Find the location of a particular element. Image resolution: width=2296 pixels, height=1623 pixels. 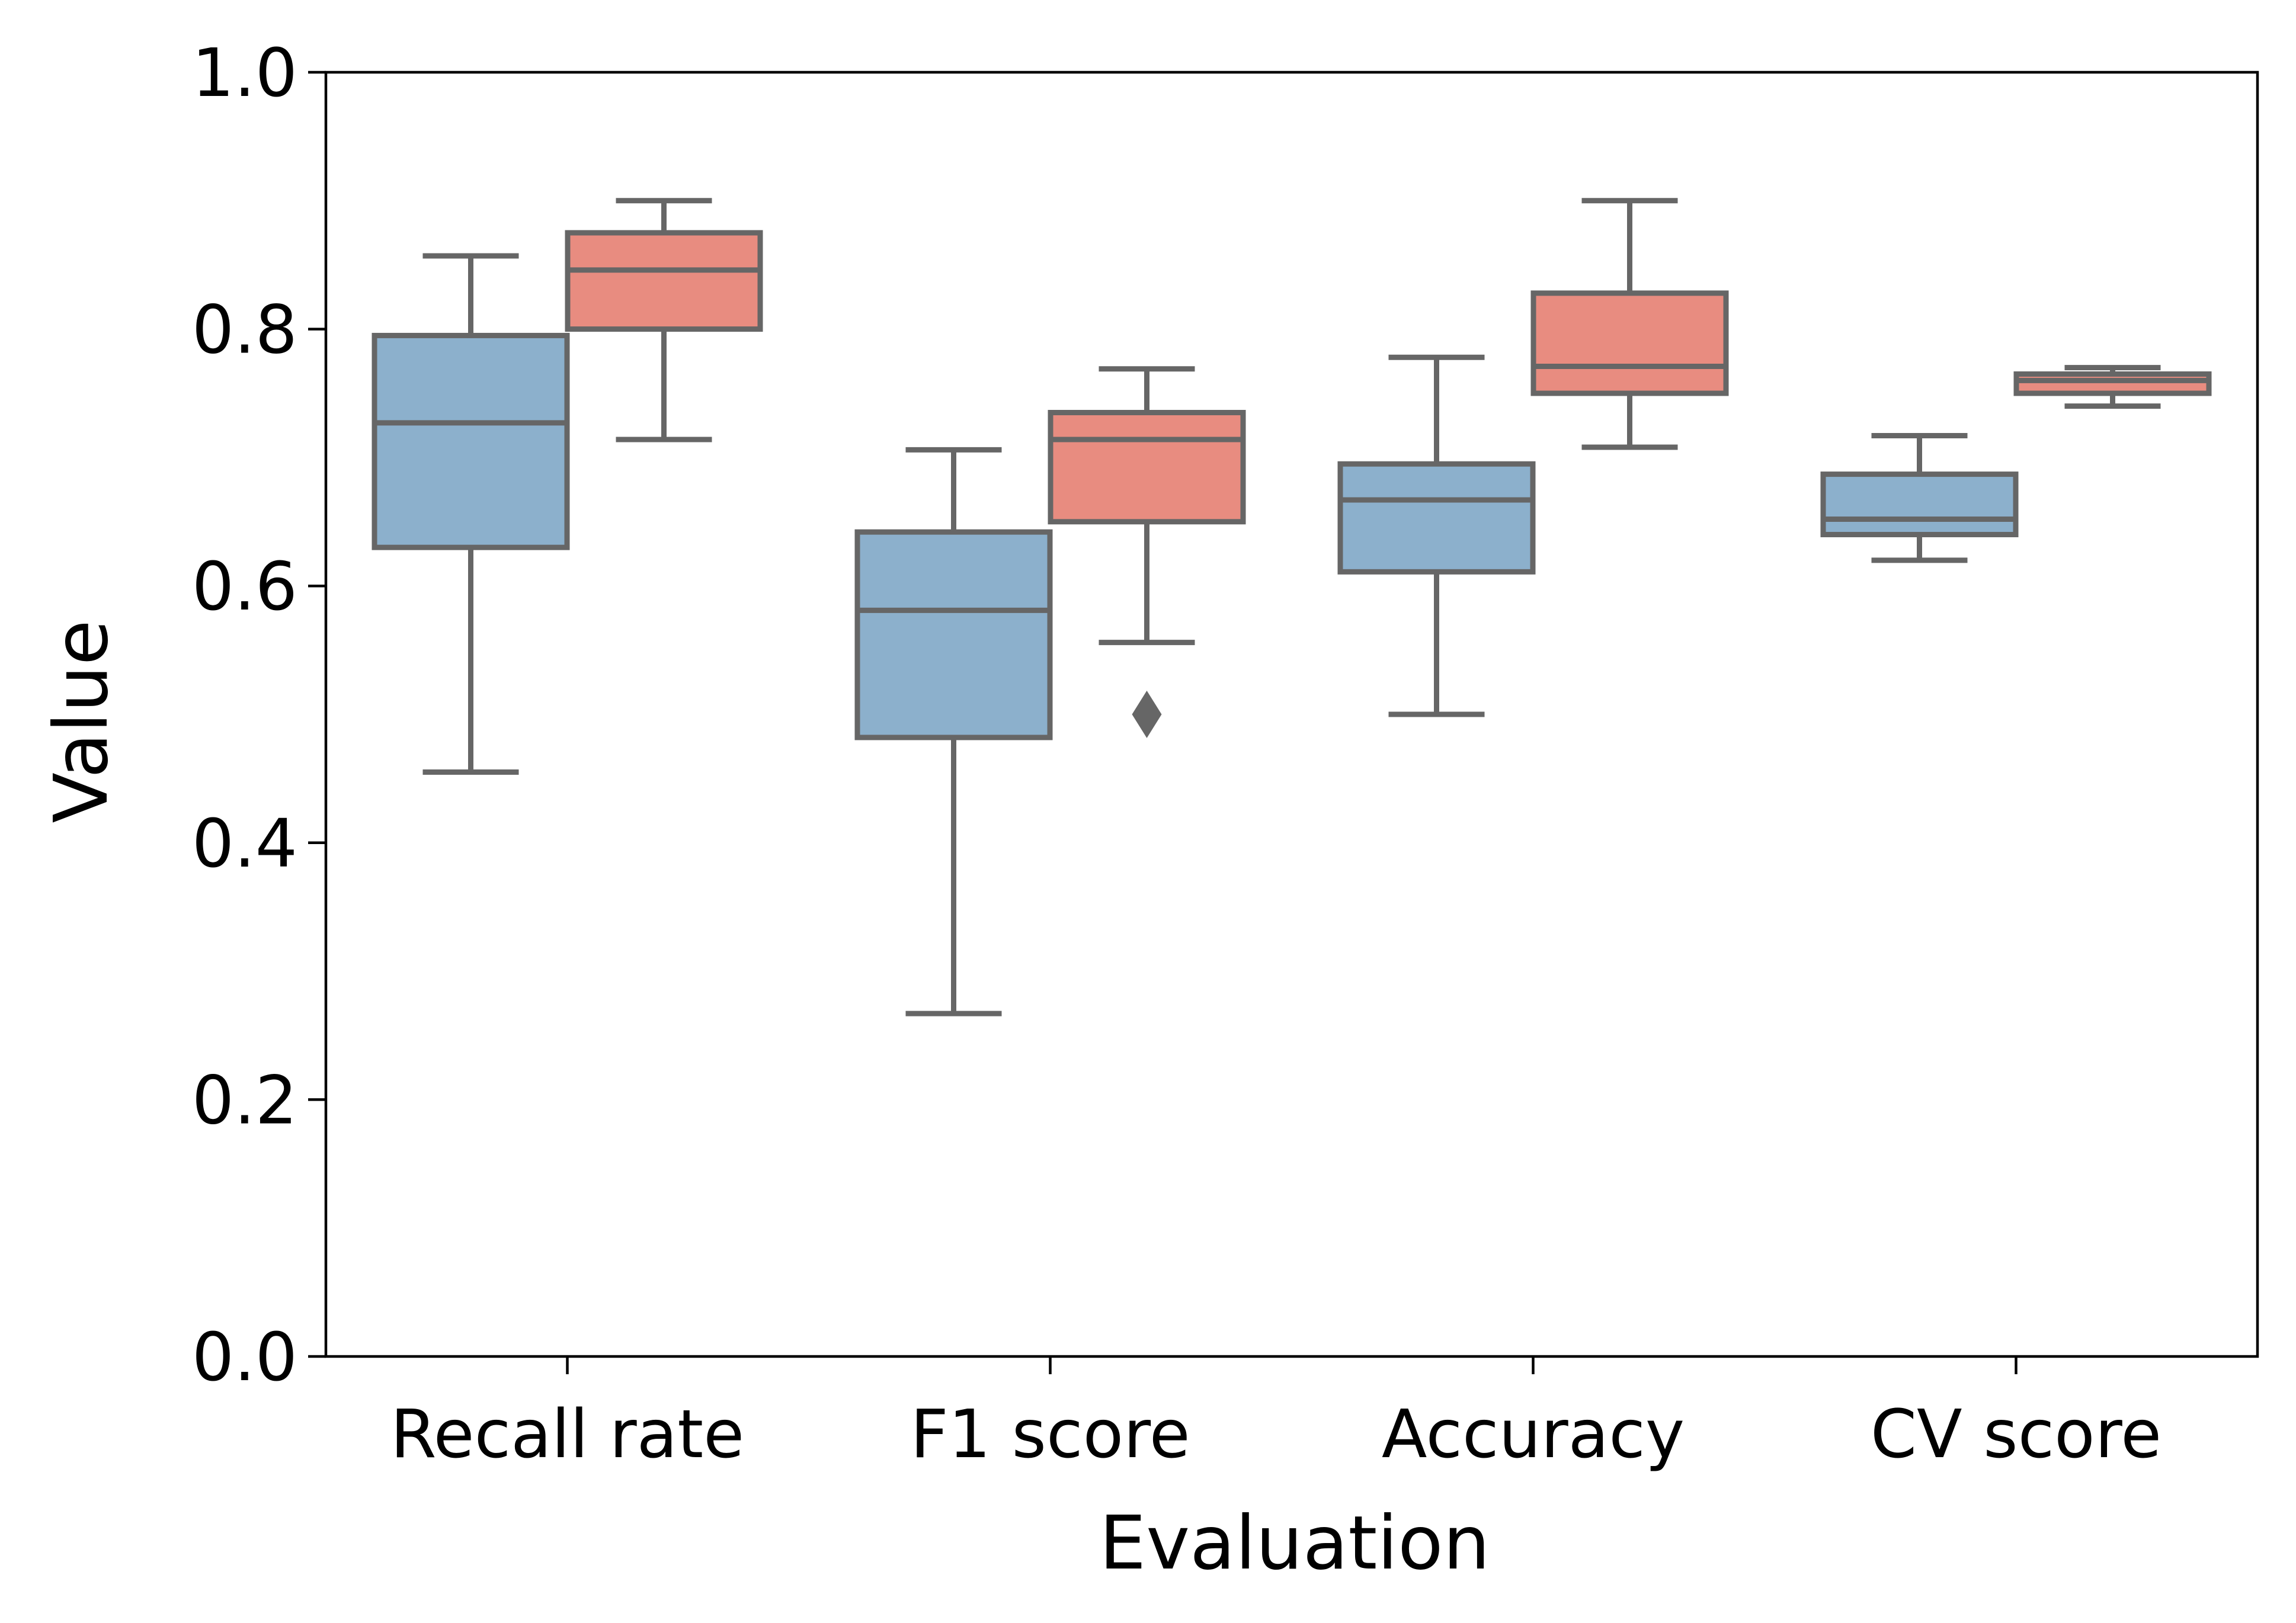

y-tick-label: 1.0 is located at coordinates (244, 73).